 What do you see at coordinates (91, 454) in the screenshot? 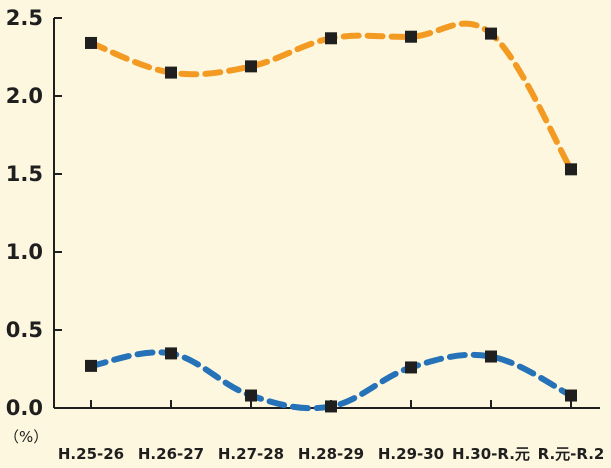
I see `x-tick-label: H.25-26` at bounding box center [91, 454].